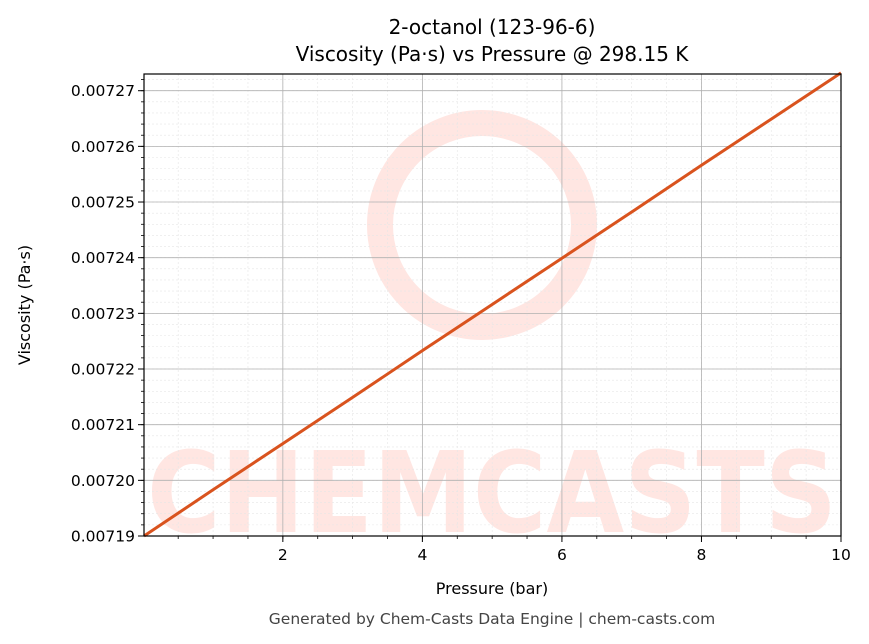 This screenshot has width=869, height=644. What do you see at coordinates (103, 147) in the screenshot?
I see `y-tick-label: 0.00726` at bounding box center [103, 147].